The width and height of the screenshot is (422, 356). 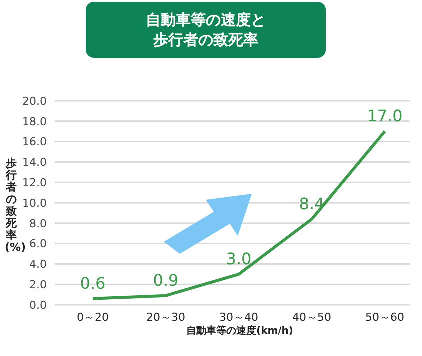 I want to click on y-tick-label: 12.0, so click(x=34, y=183).